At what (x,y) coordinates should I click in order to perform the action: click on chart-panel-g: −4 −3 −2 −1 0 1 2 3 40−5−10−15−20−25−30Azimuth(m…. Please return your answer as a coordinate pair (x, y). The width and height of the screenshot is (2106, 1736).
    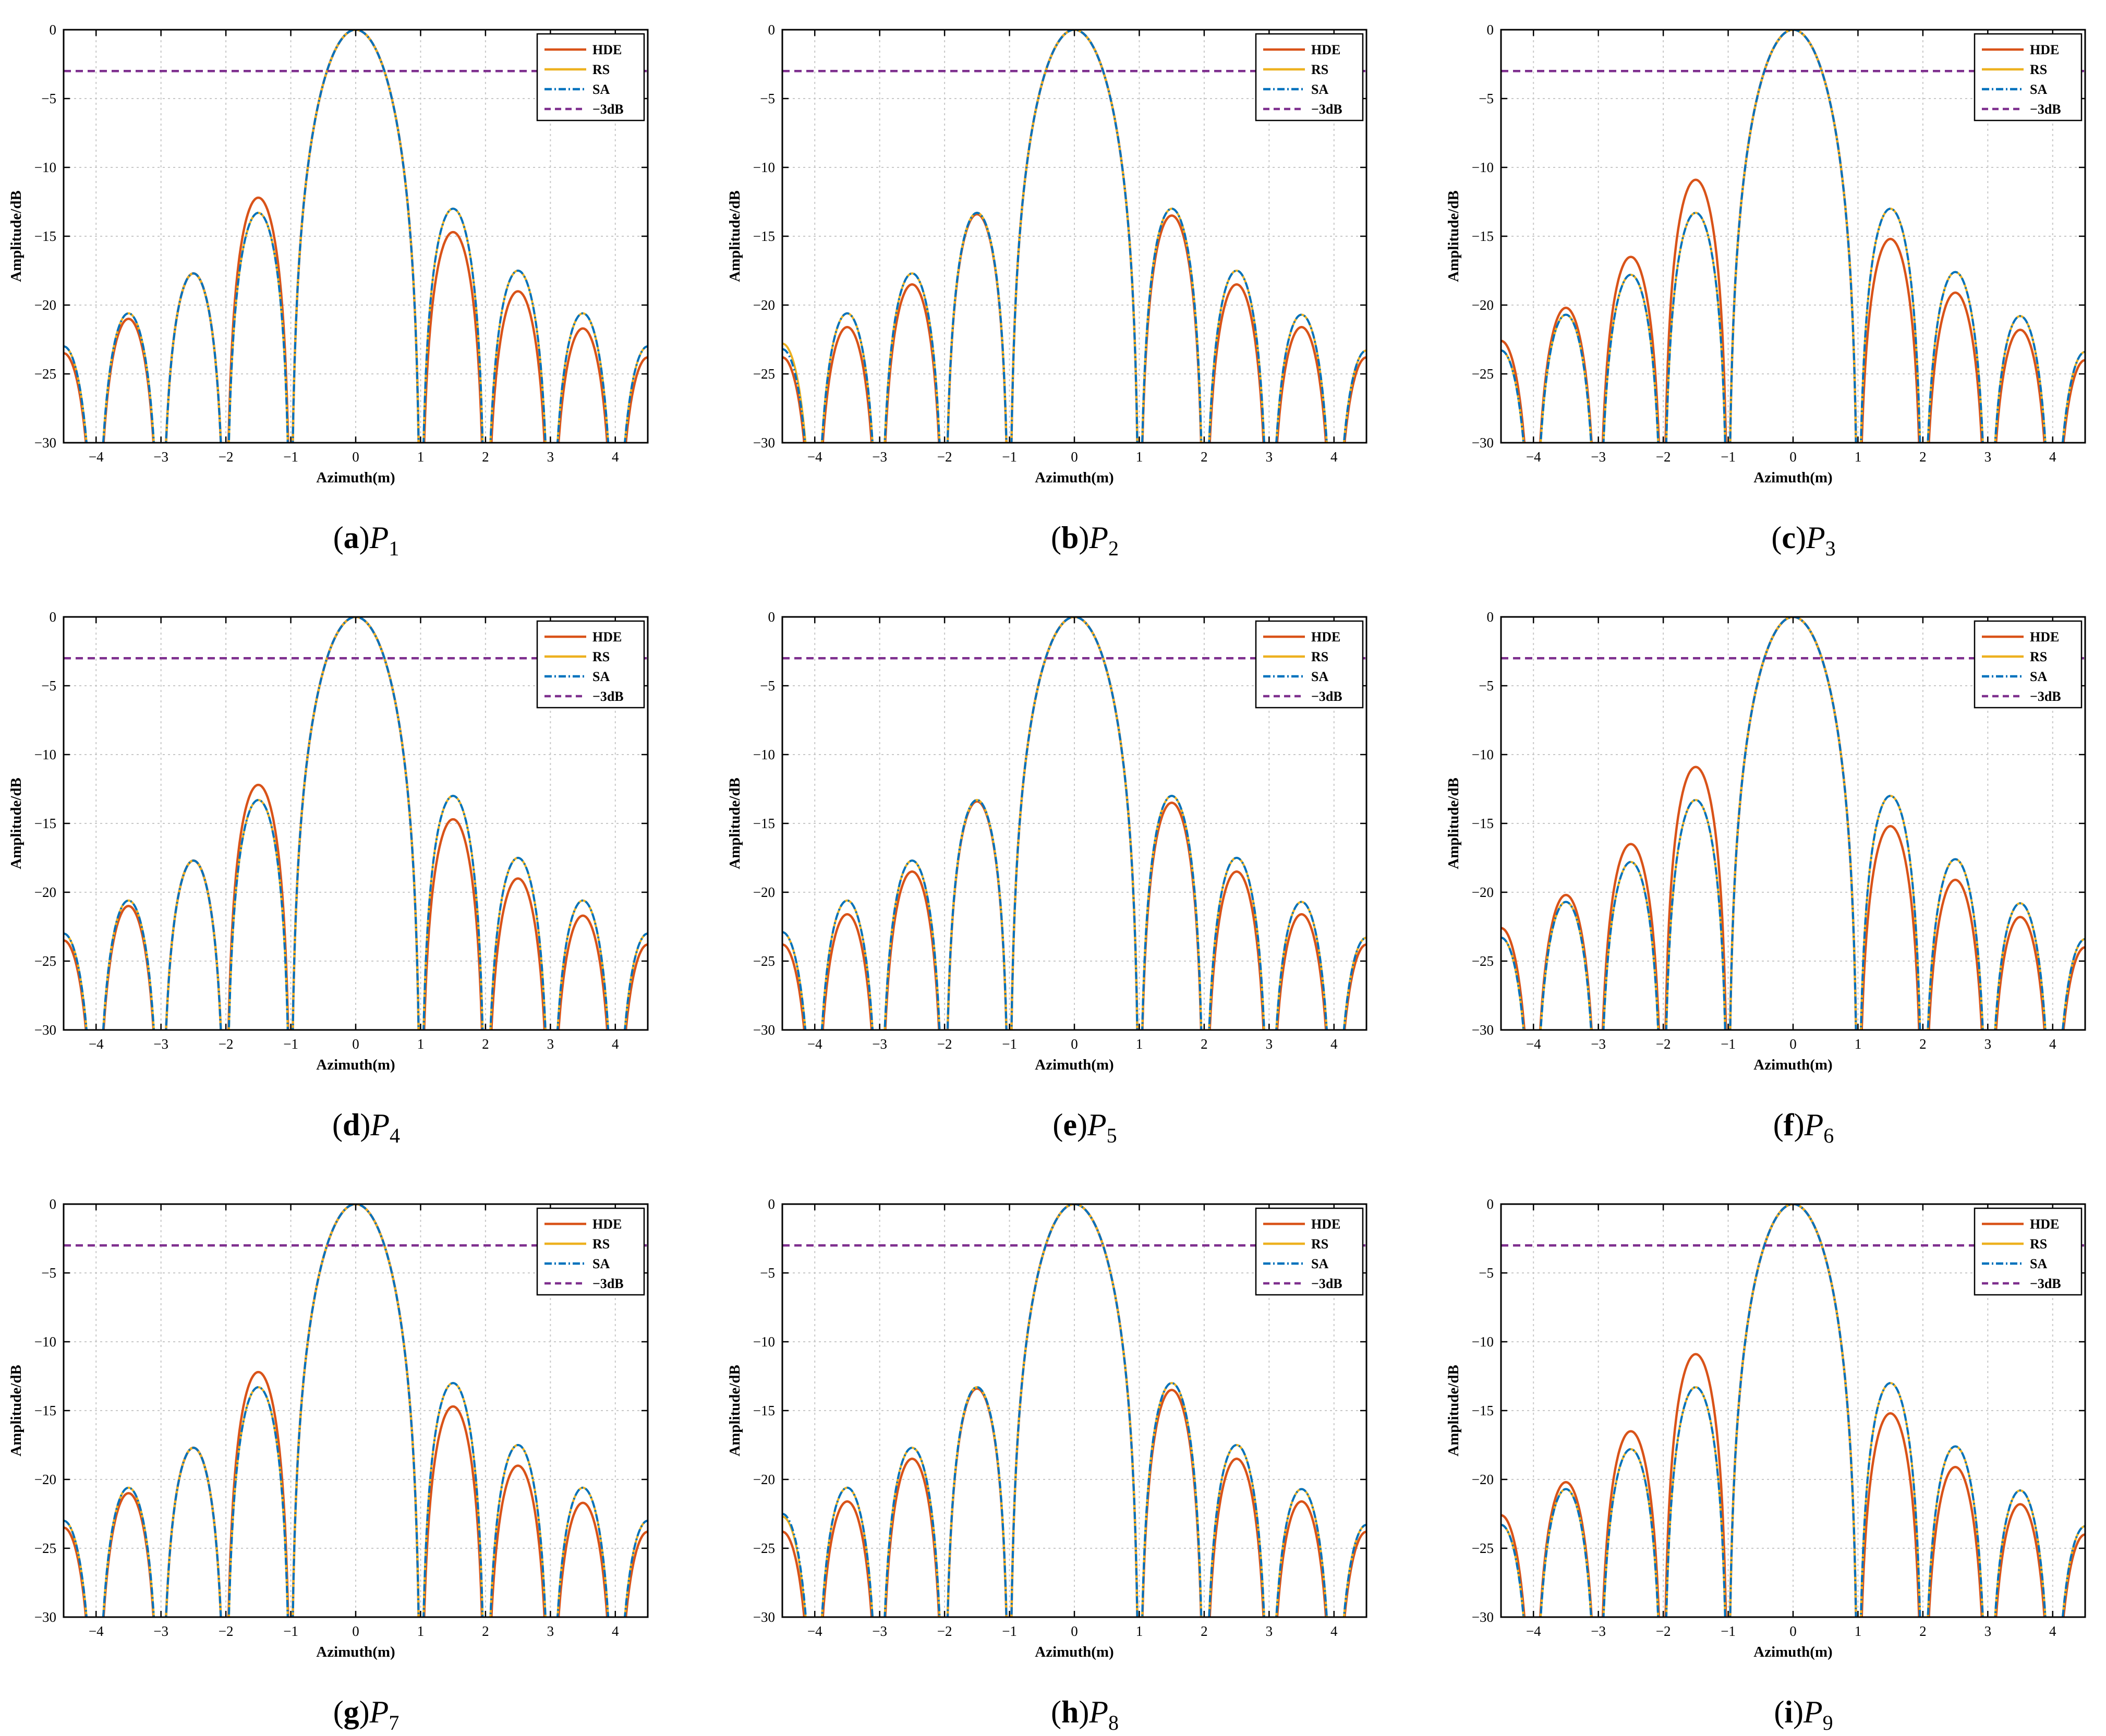
    Looking at the image, I should click on (328, 1465).